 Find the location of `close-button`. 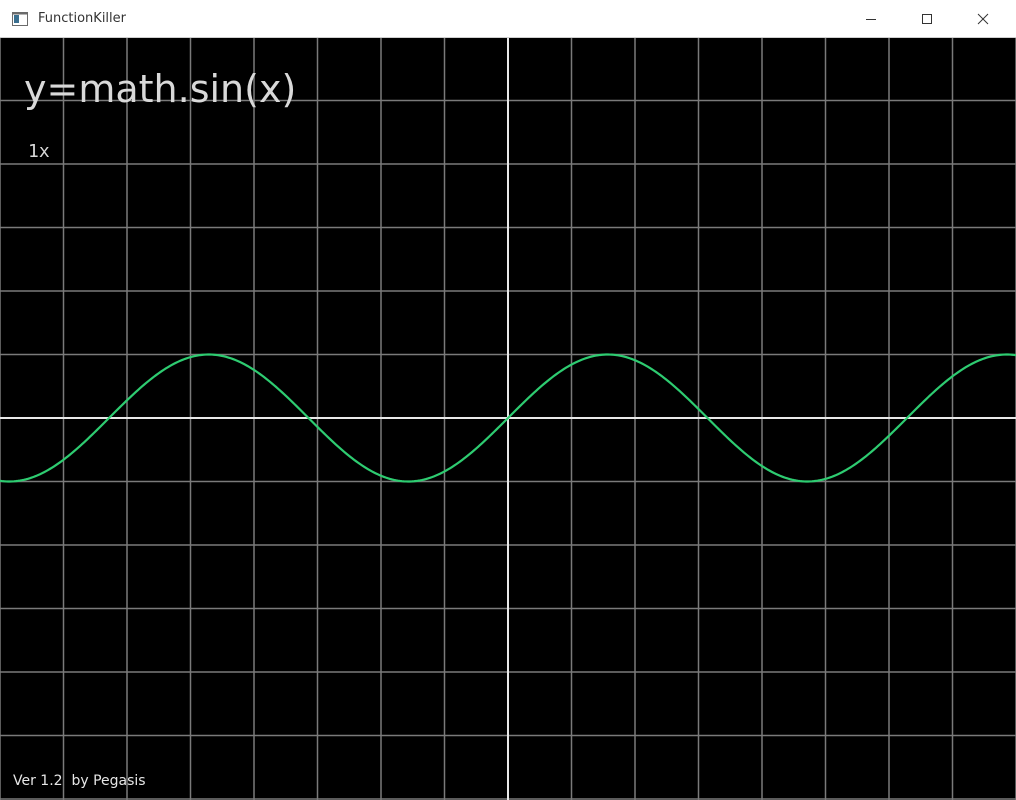

close-button is located at coordinates (983, 19).